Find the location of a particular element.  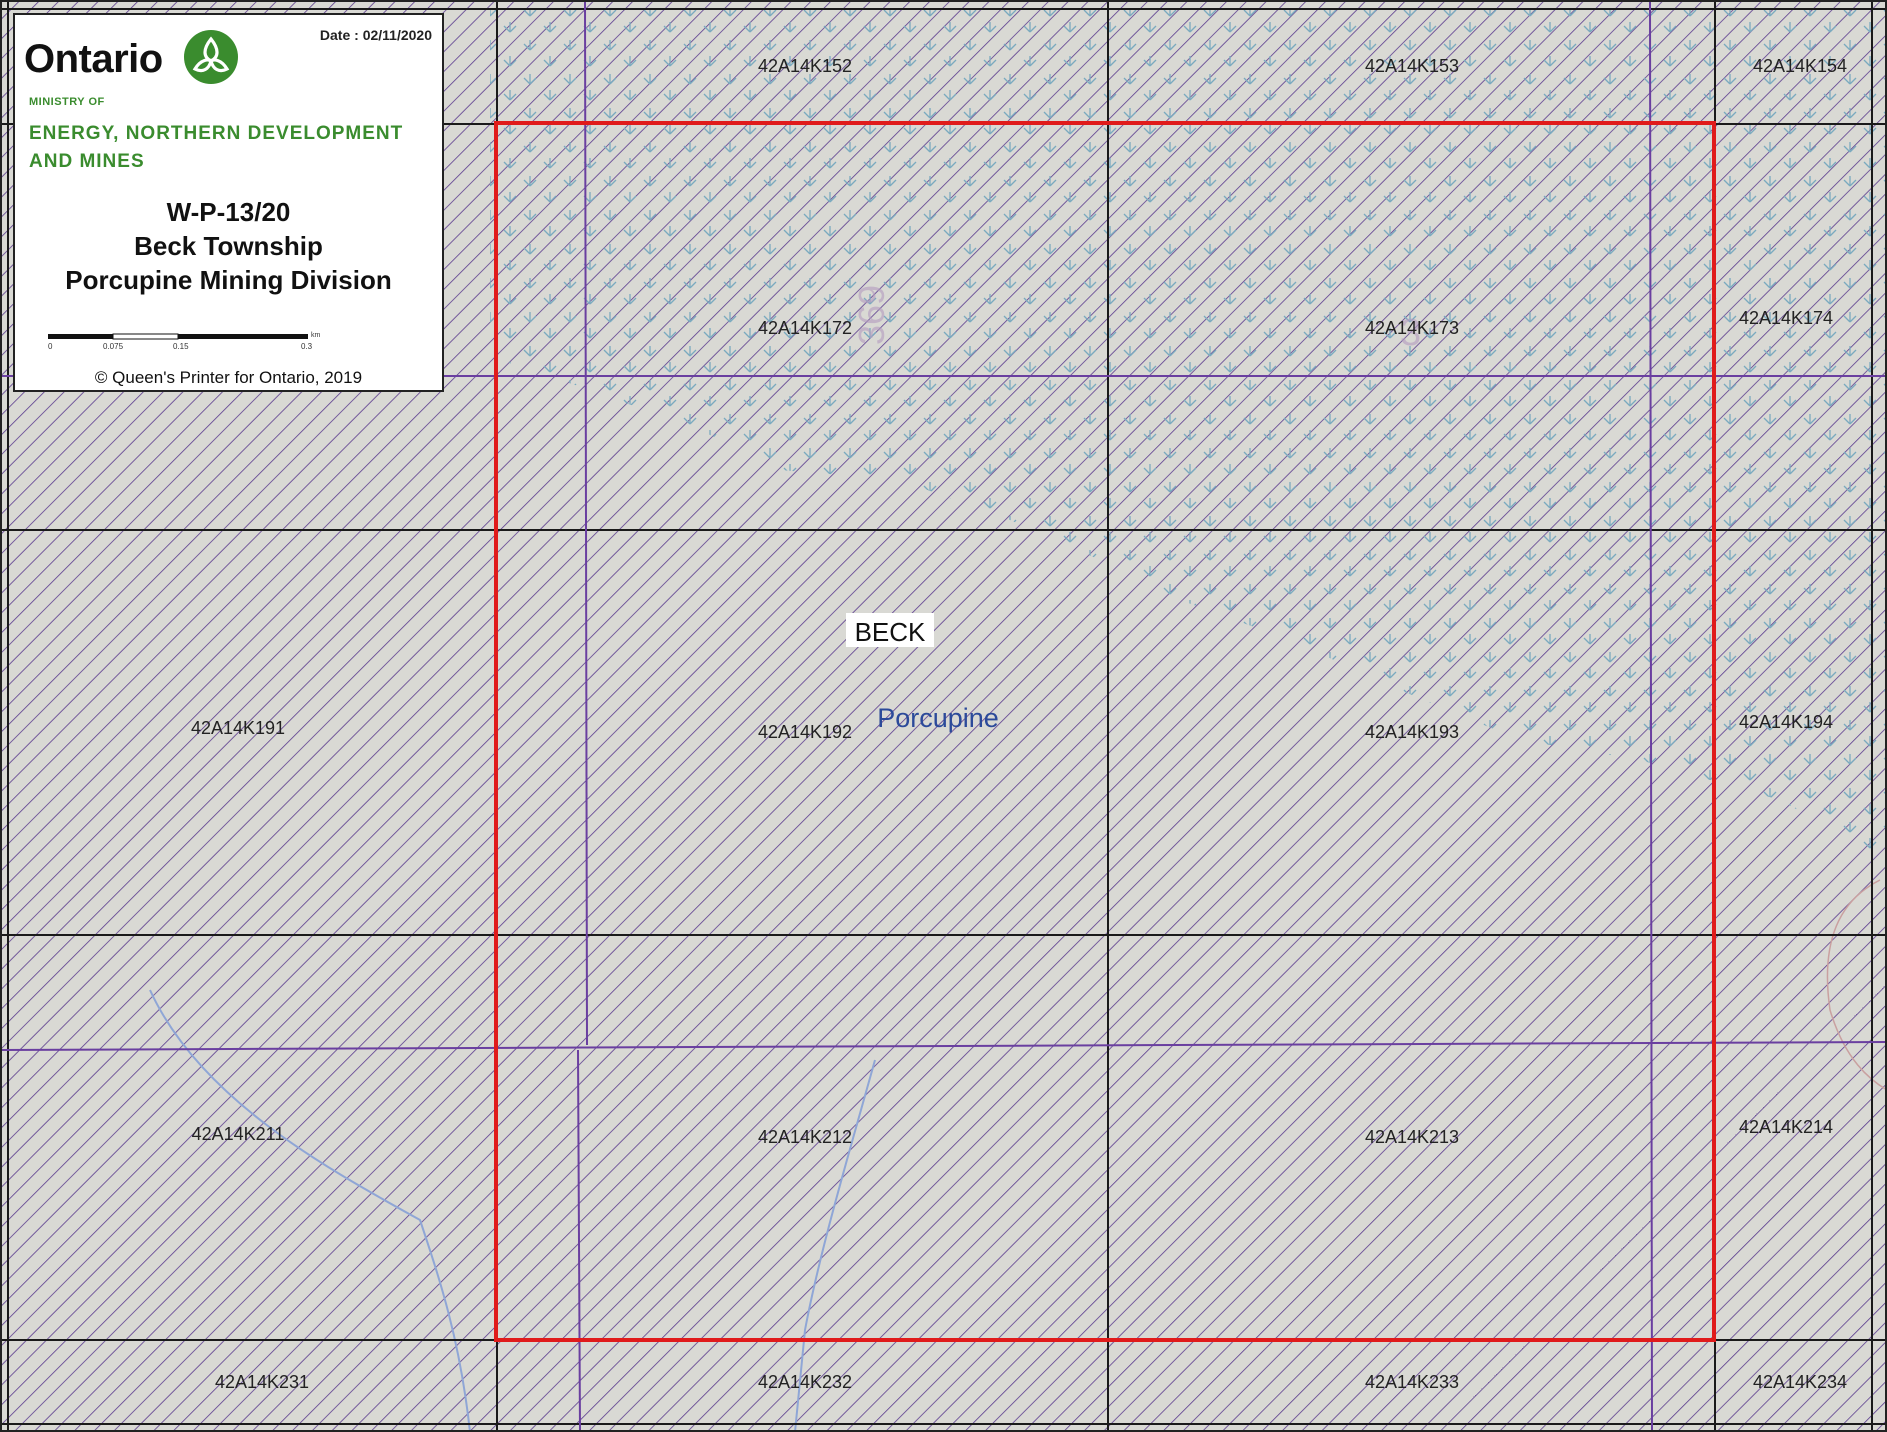

scale-tick-label: 0 is located at coordinates (50, 346).